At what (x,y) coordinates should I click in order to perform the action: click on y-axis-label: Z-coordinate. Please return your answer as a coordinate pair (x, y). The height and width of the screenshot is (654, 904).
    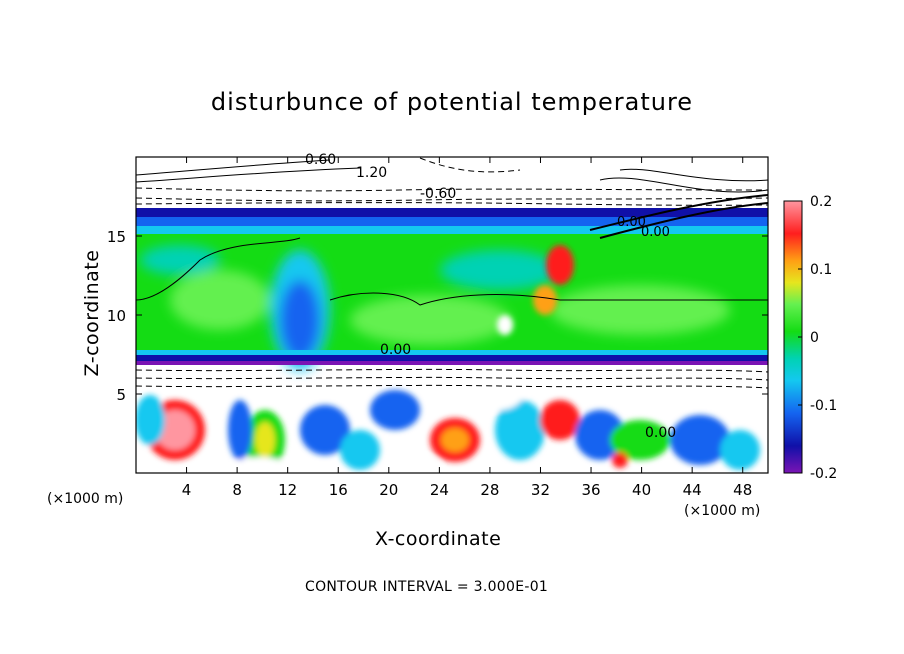
    Looking at the image, I should click on (92, 313).